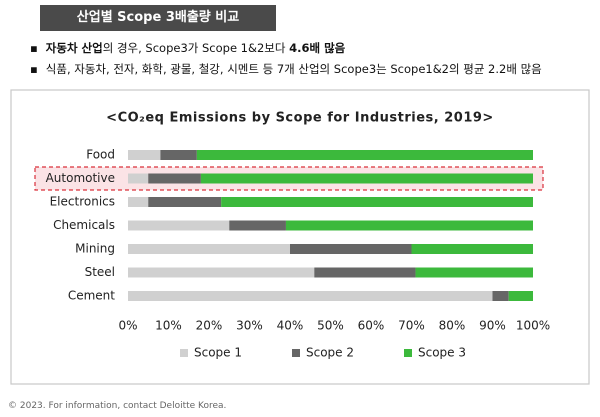  I want to click on bullet-text: 의 경우, Scope3가 Scope 1&2보다, so click(196, 48).